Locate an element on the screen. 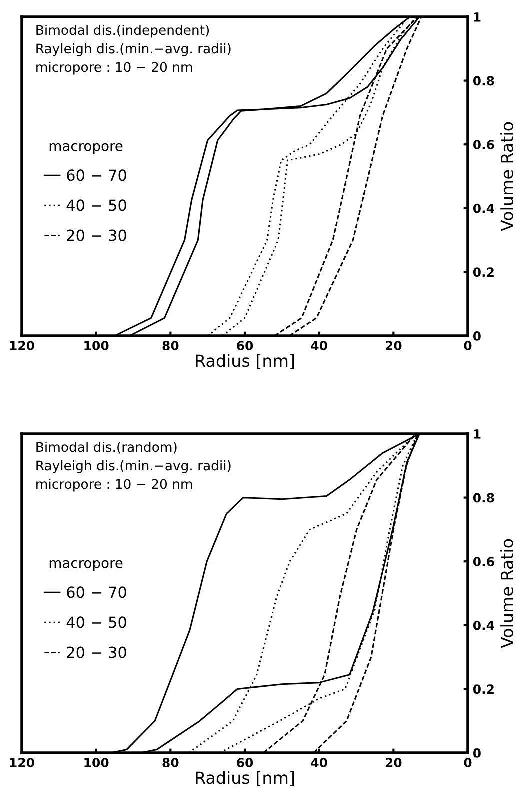  annotation: Bimodal dis.(independent) is located at coordinates (123, 31).